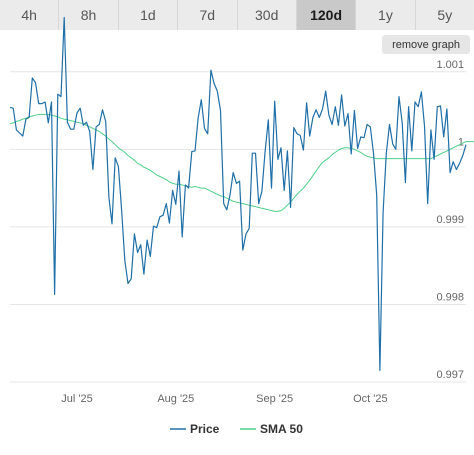 The height and width of the screenshot is (455, 474). Describe the element at coordinates (148, 15) in the screenshot. I see `tab-1d: 1d` at that location.